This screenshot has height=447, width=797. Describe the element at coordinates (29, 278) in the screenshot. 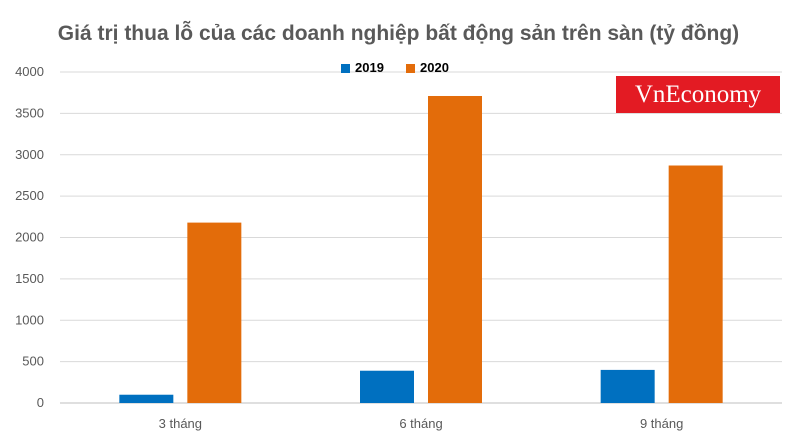

I see `y-tick-label: 1500` at that location.